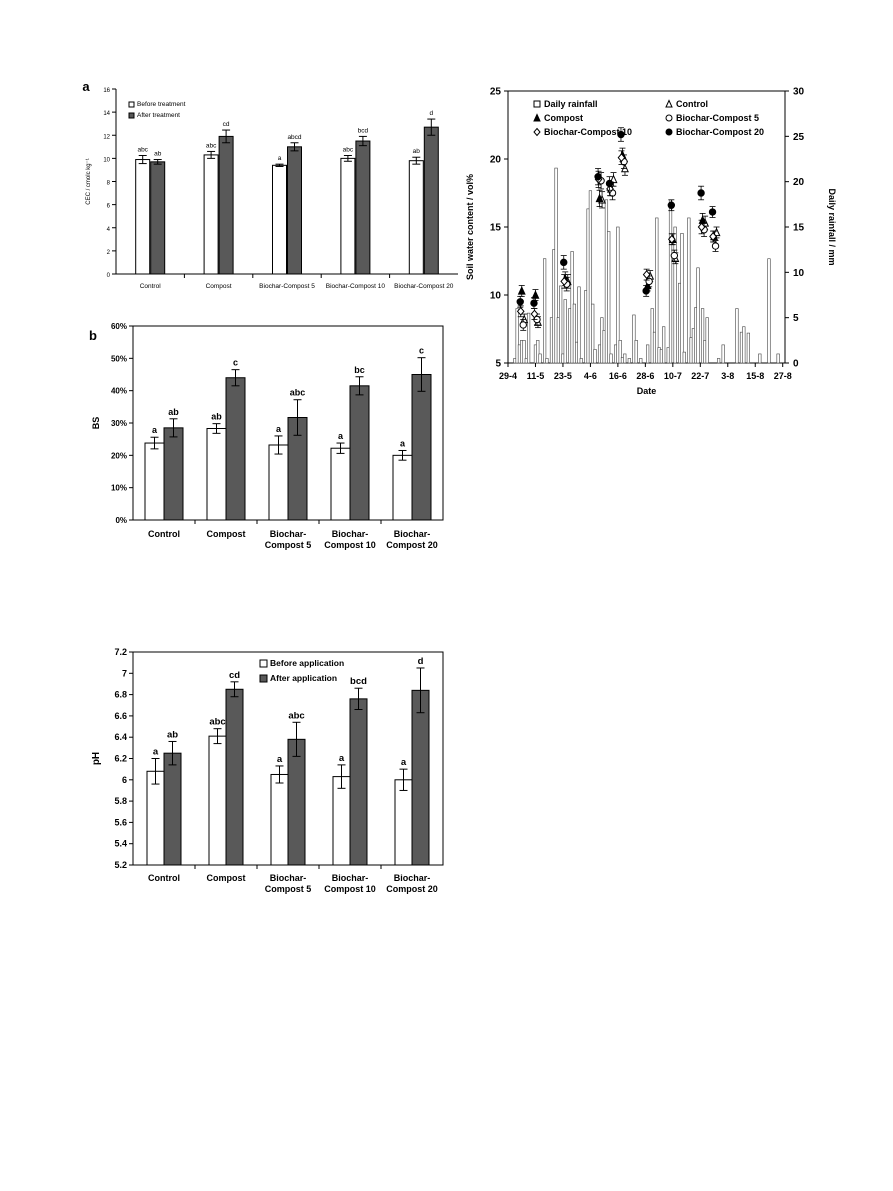  Describe the element at coordinates (645, 376) in the screenshot. I see `x-tick-label: 28-6` at that location.